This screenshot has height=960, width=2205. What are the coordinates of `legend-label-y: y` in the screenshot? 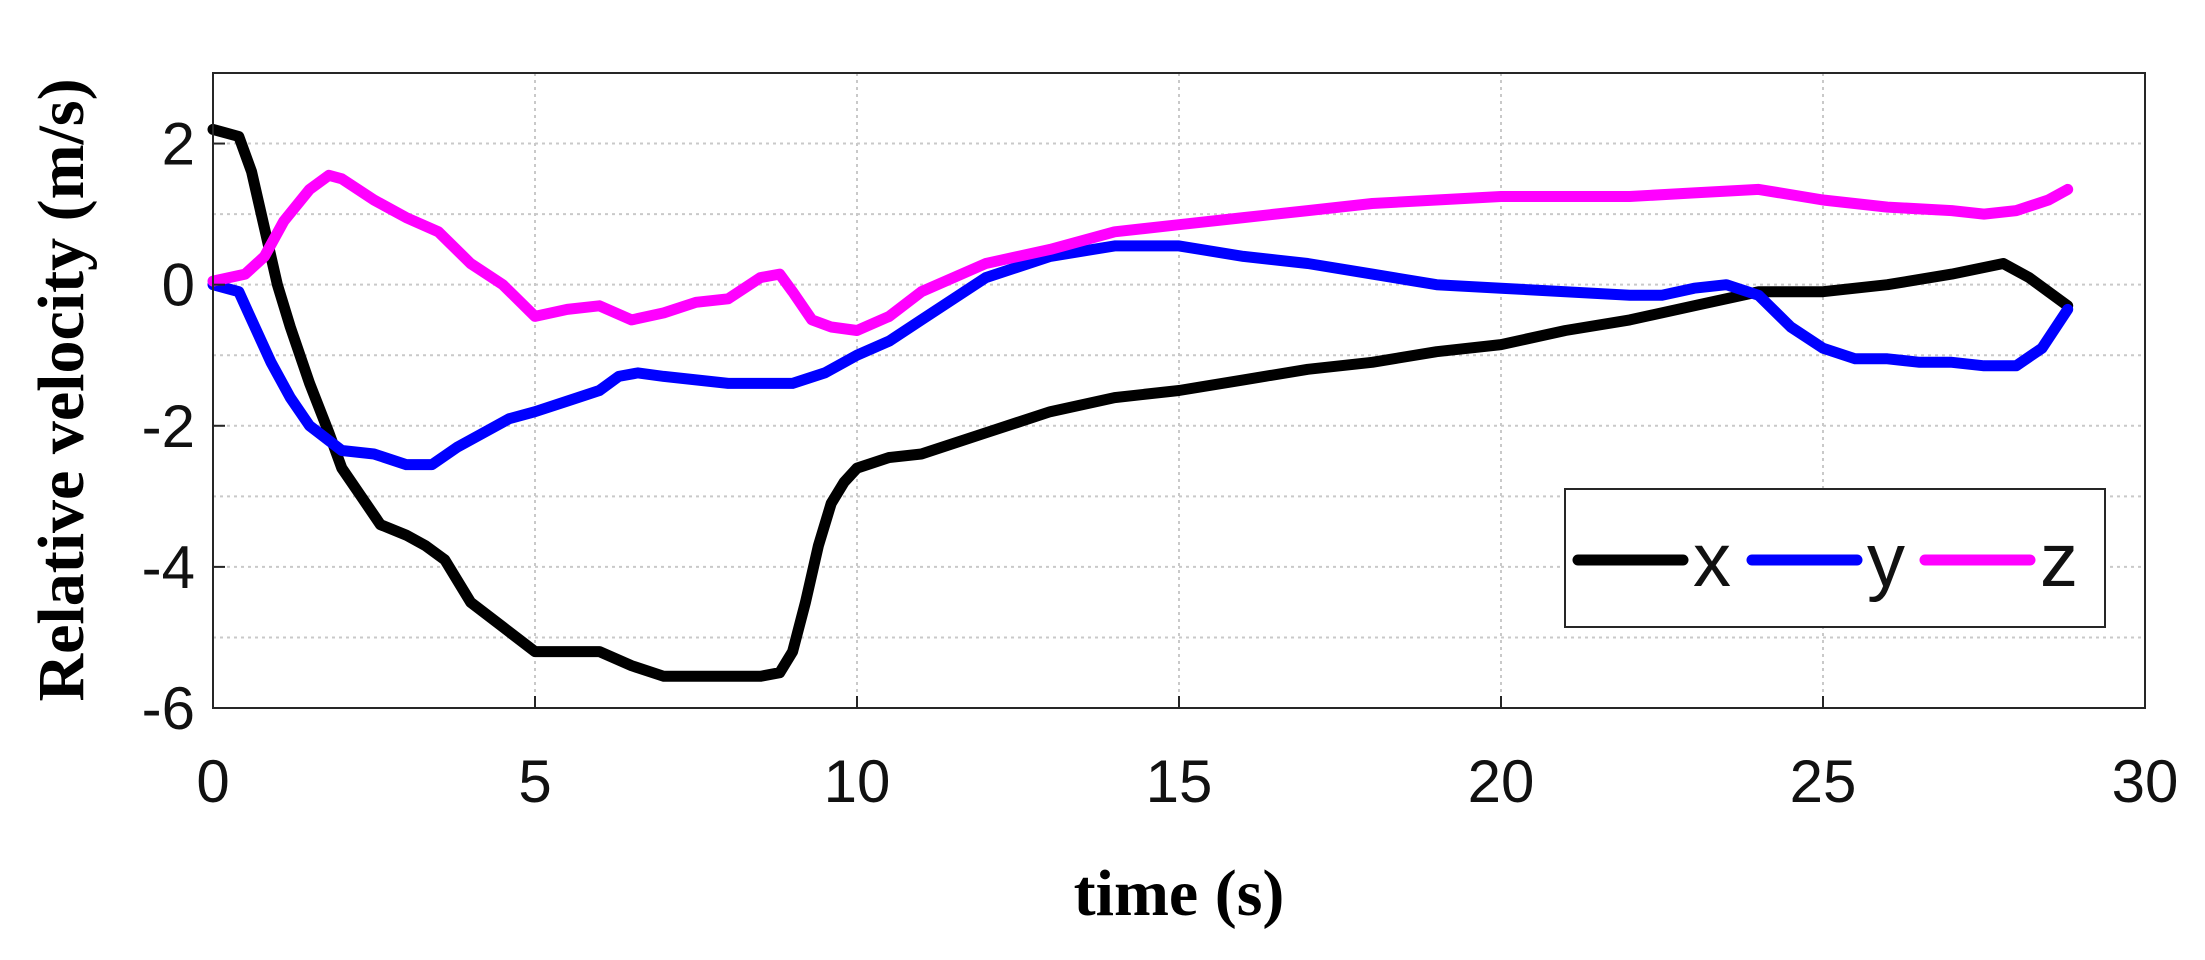 It's located at (1886, 560).